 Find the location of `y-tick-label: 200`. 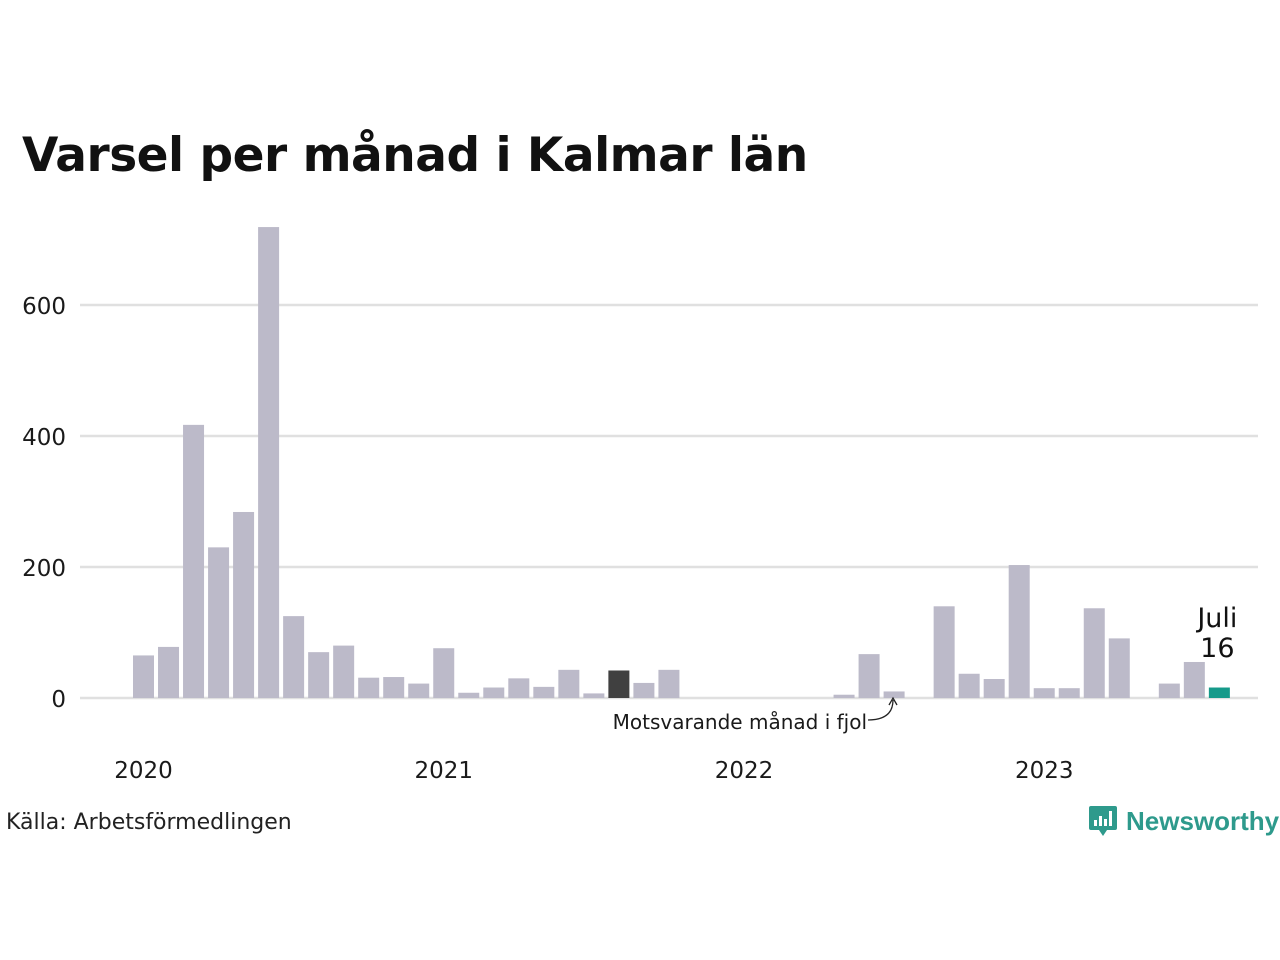

y-tick-label: 200 is located at coordinates (44, 569).